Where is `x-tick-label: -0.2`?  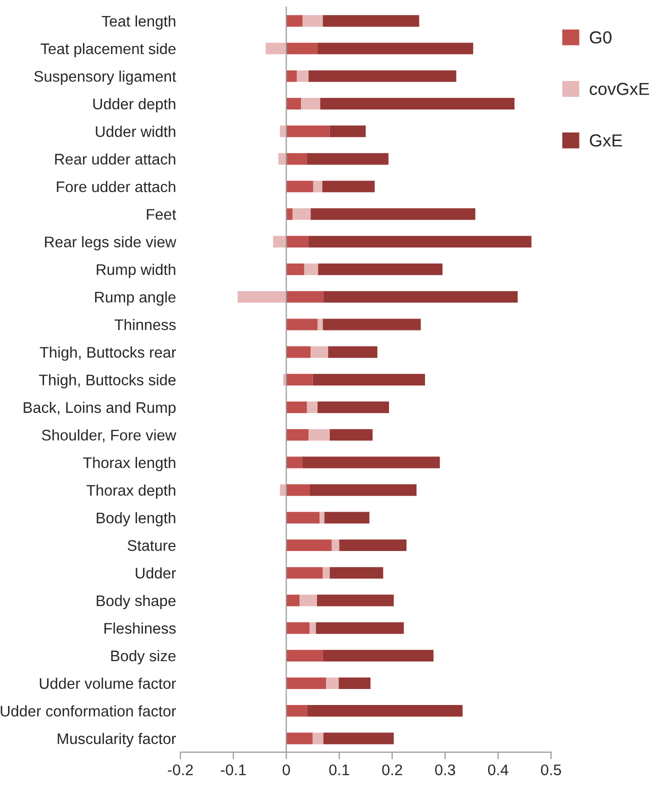 x-tick-label: -0.2 is located at coordinates (180, 770).